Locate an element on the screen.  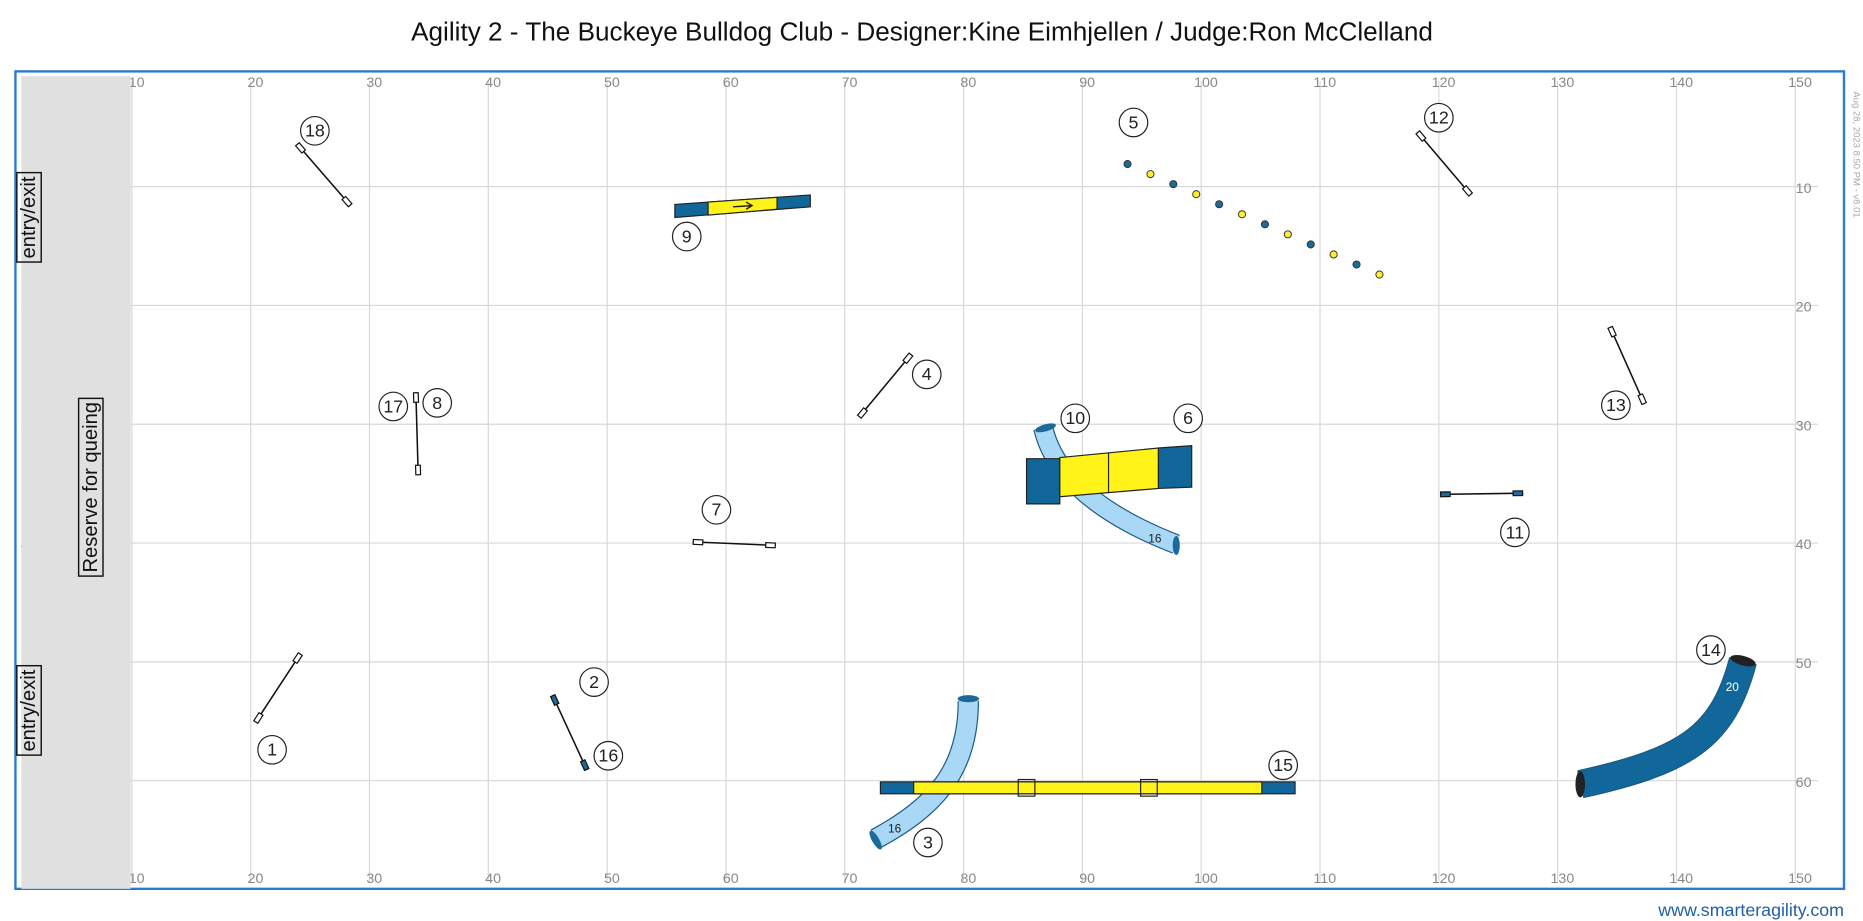
reserve-label-box is located at coordinates (90, 487).